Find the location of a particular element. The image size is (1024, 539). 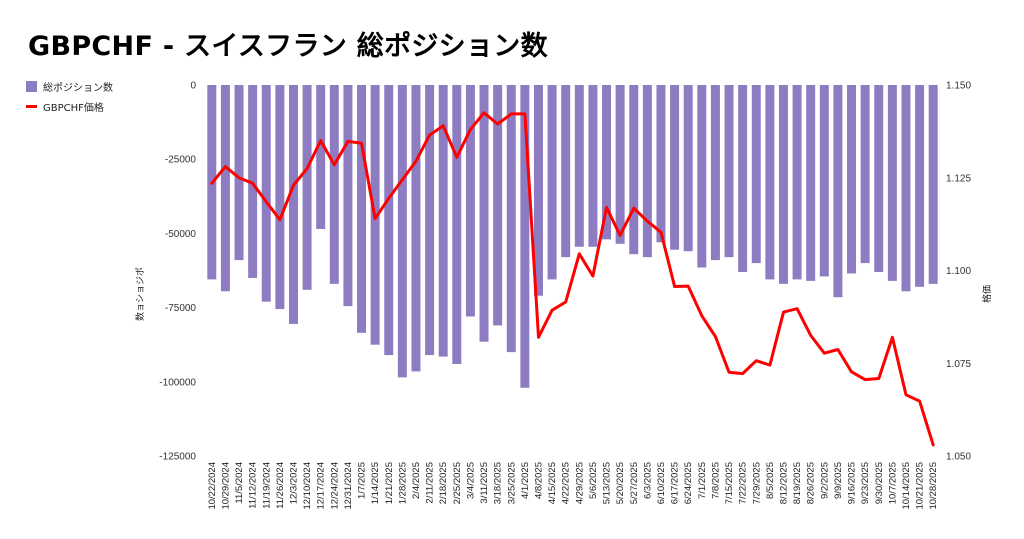

x-tick-label: 1/21/2025 is located at coordinates (389, 483).